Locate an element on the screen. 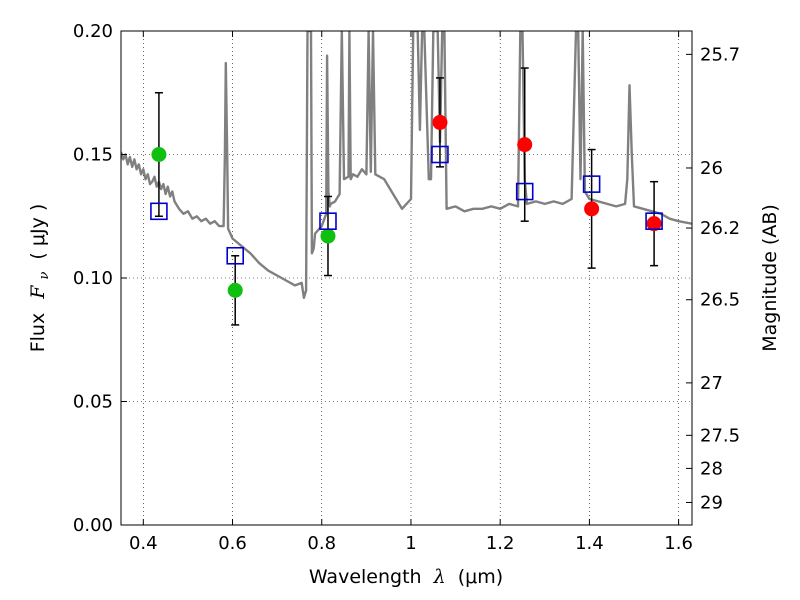 The height and width of the screenshot is (600, 800). x-tick-label: 0.6 is located at coordinates (232, 543).